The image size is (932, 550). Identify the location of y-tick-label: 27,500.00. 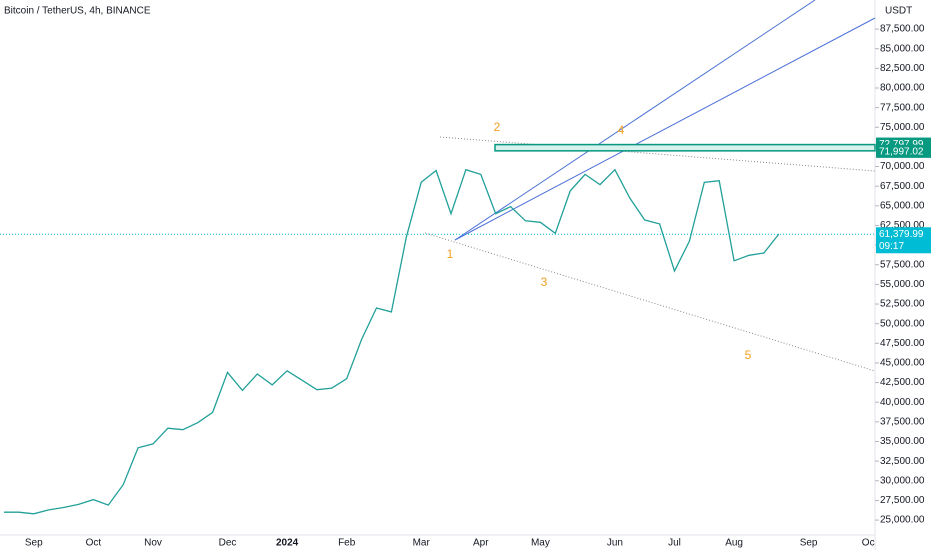
(902, 500).